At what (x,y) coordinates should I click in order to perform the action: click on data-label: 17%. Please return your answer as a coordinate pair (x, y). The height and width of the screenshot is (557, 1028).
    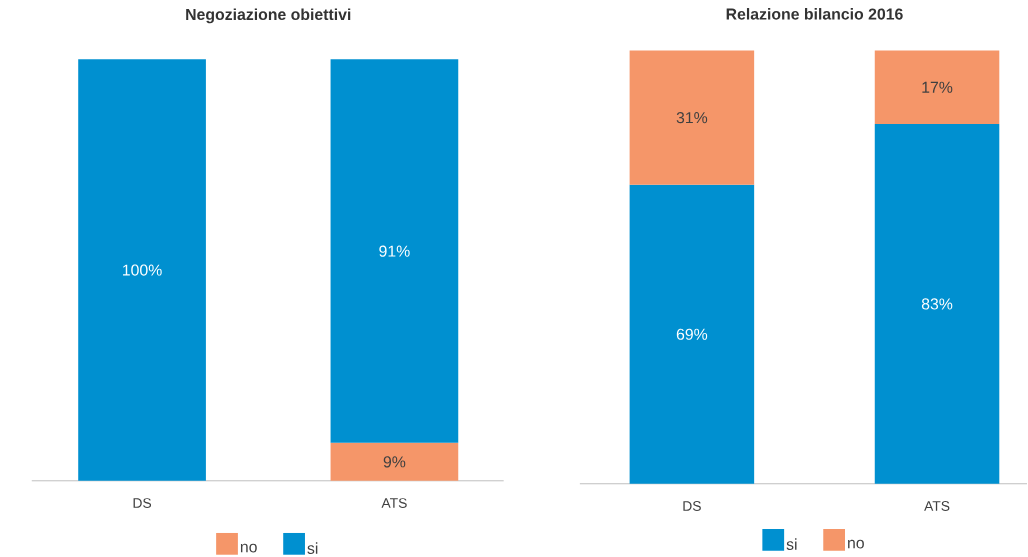
    Looking at the image, I should click on (937, 87).